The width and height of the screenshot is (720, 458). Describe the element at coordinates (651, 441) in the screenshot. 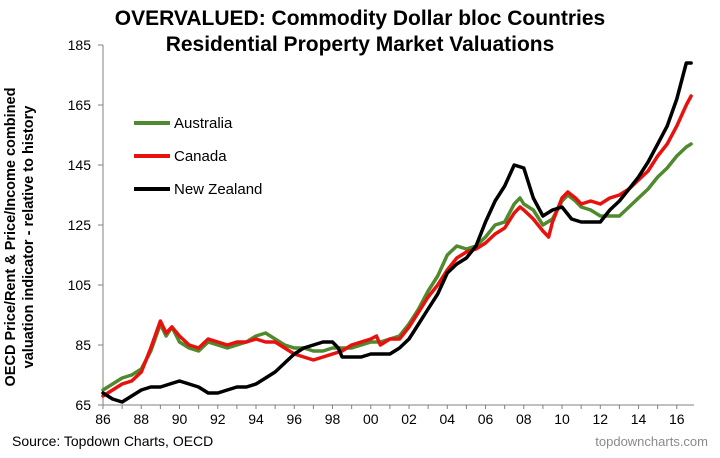

I see `brand-watermark: topdowncharts.com` at that location.